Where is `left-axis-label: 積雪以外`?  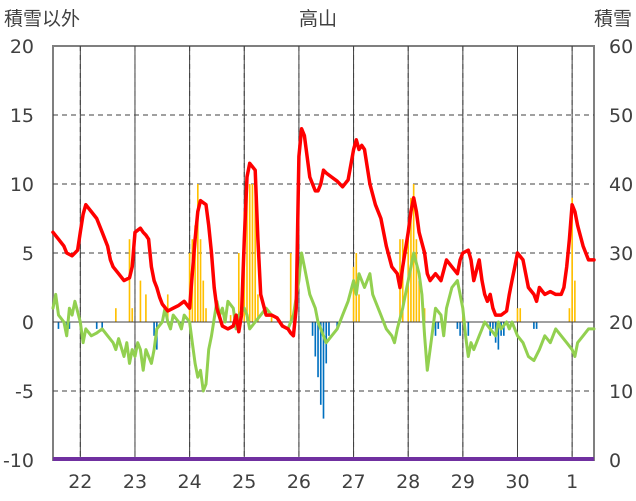 left-axis-label: 積雪以外 is located at coordinates (42, 19).